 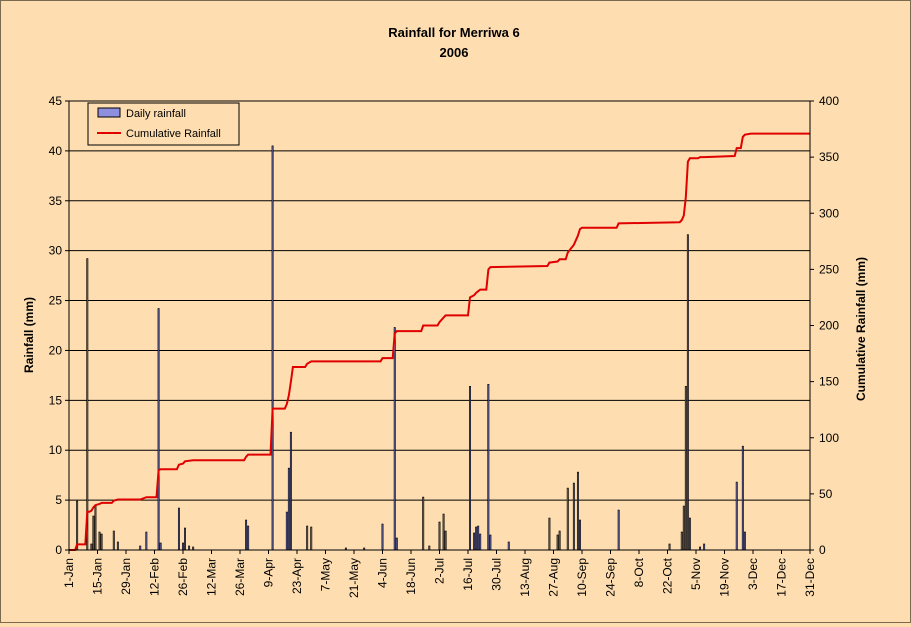 What do you see at coordinates (56, 450) in the screenshot?
I see `y-tick-label: 10` at bounding box center [56, 450].